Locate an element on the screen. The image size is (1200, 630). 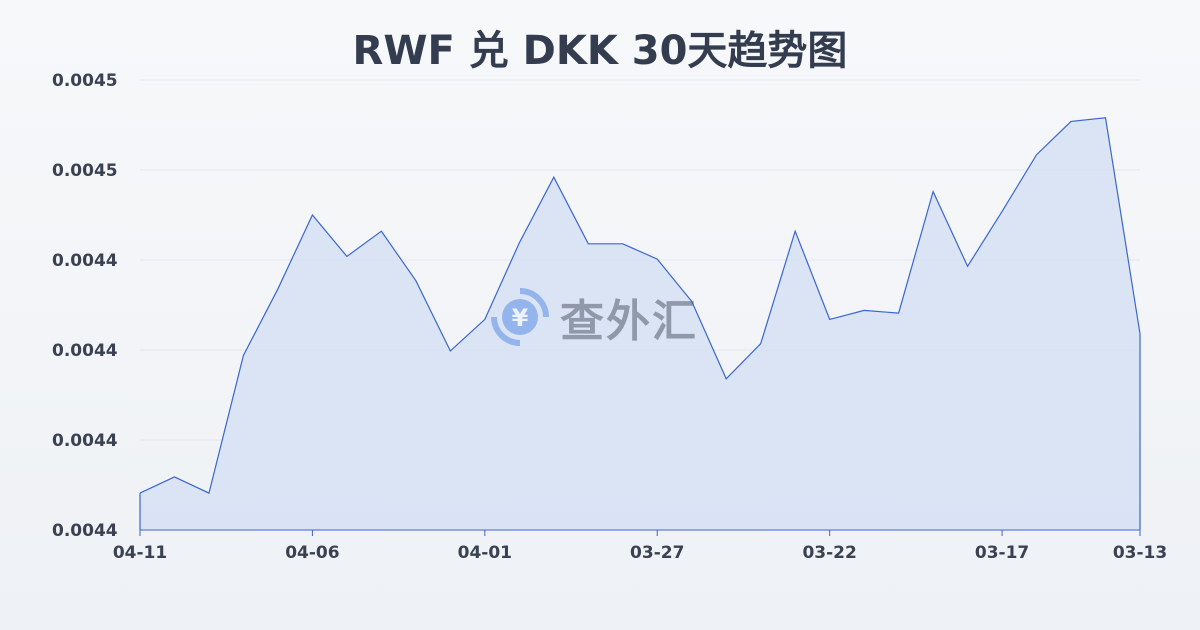
chart-title: RWF 兑 DKK 30天趋势图 is located at coordinates (600, 51).